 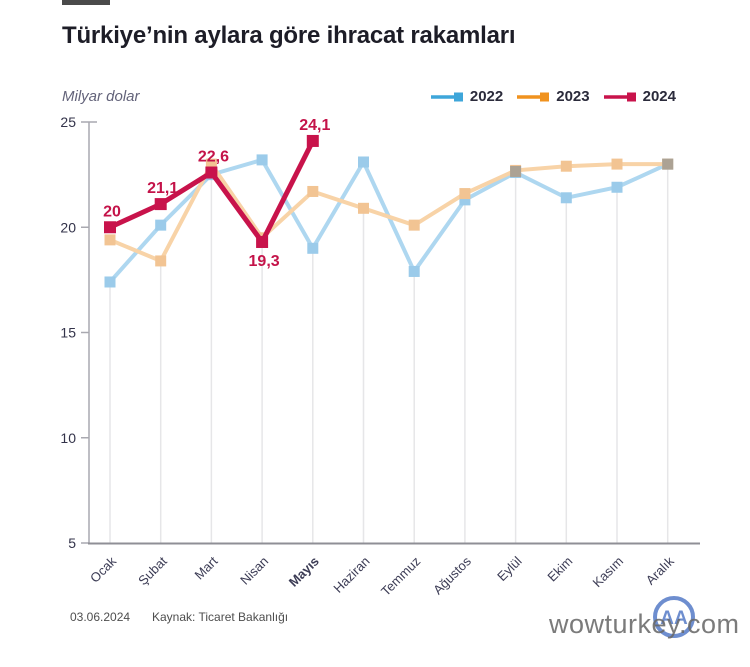 I want to click on data-label-2024-2: 22,6, so click(x=213, y=157).